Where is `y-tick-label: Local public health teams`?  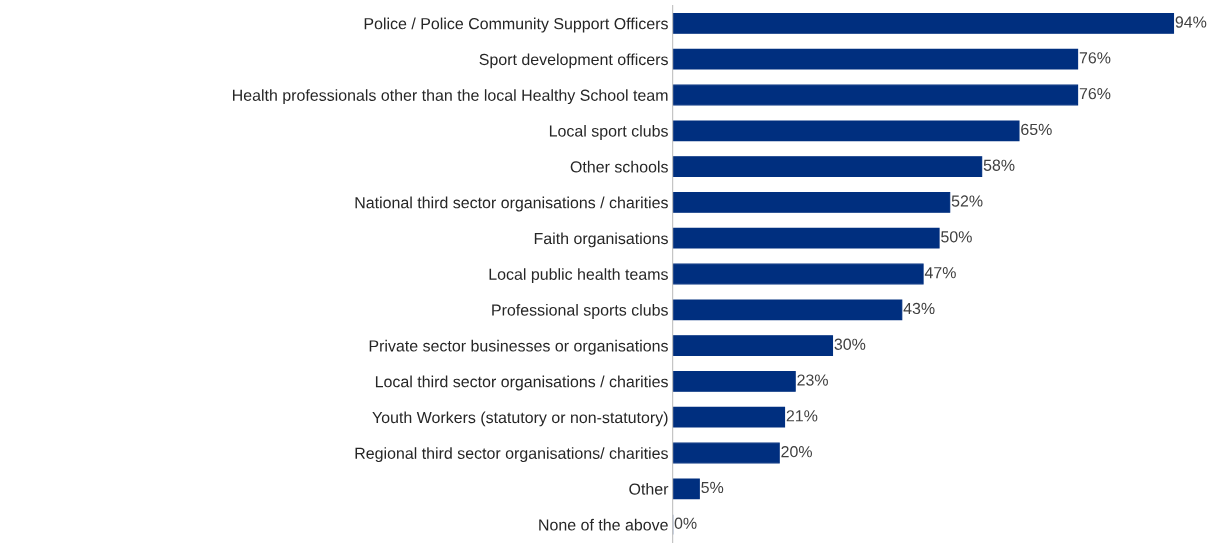
y-tick-label: Local public health teams is located at coordinates (578, 276).